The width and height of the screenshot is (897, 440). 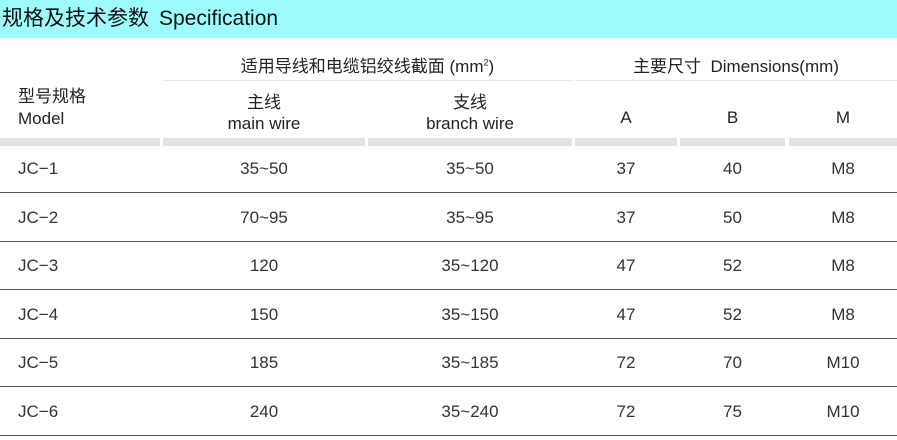 What do you see at coordinates (38, 217) in the screenshot?
I see `cell-model: JC−2` at bounding box center [38, 217].